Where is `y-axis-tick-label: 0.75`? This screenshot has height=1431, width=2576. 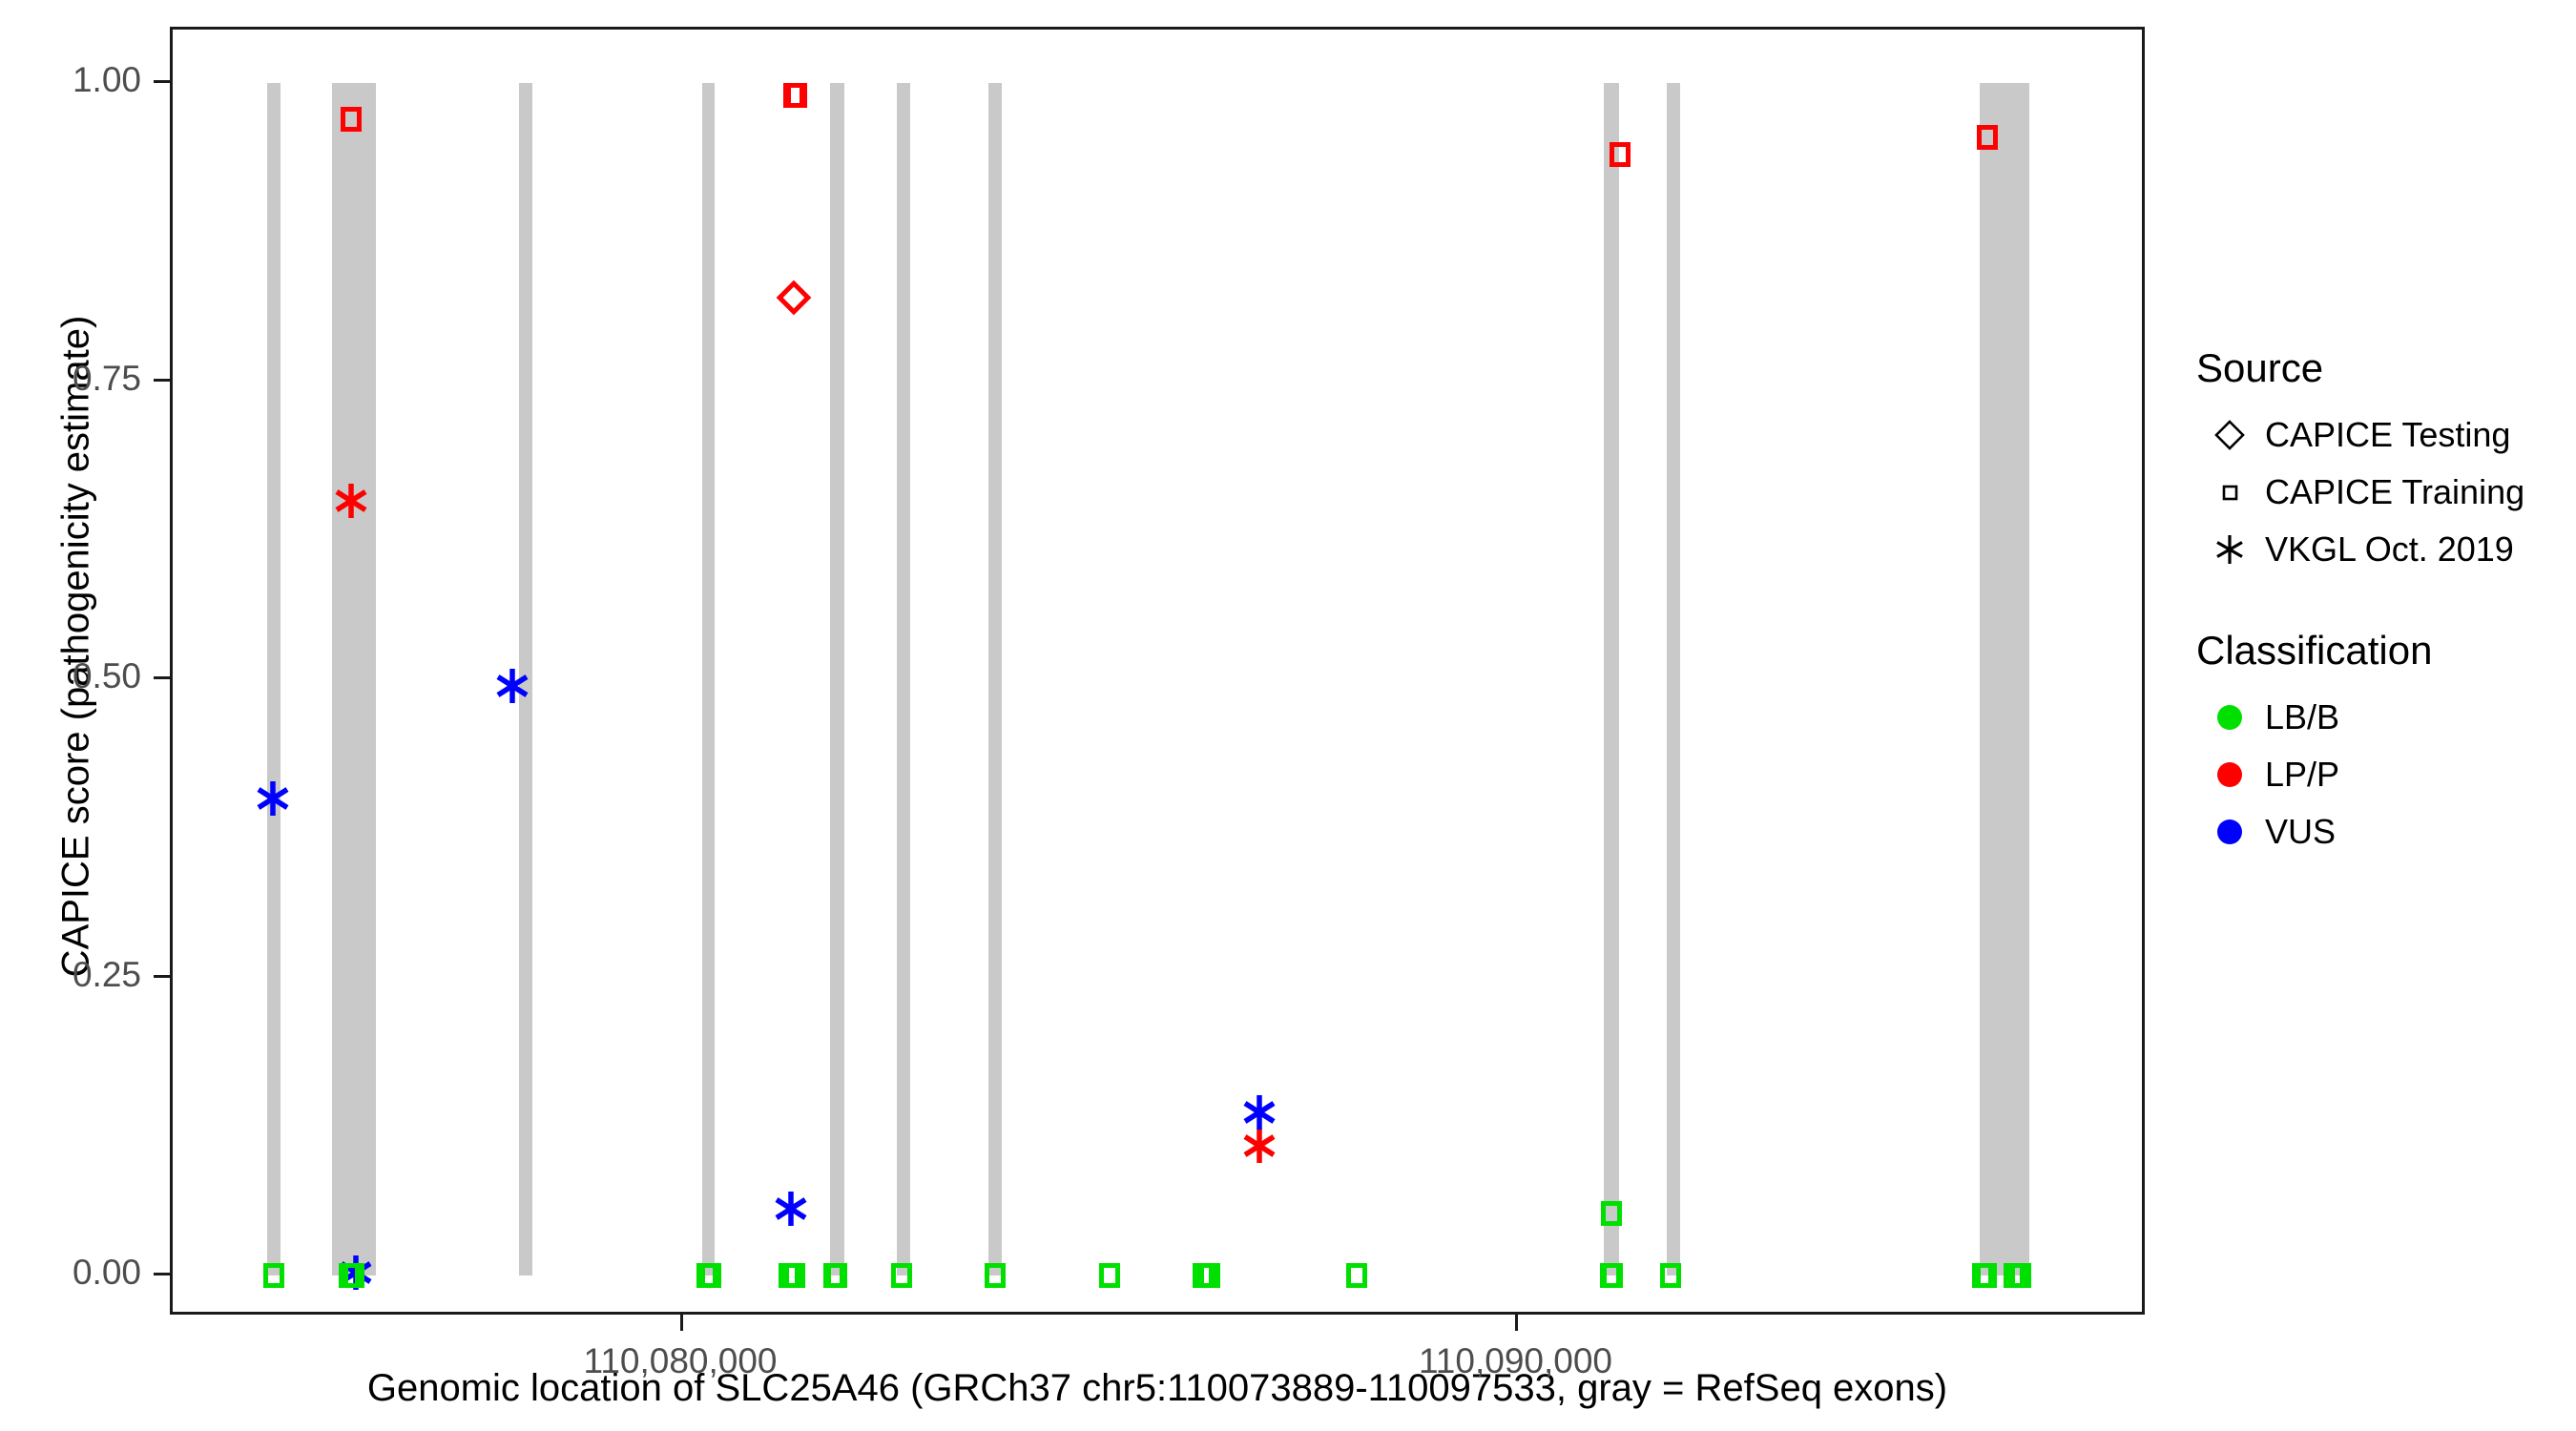
y-axis-tick-label: 0.75 is located at coordinates (106, 378).